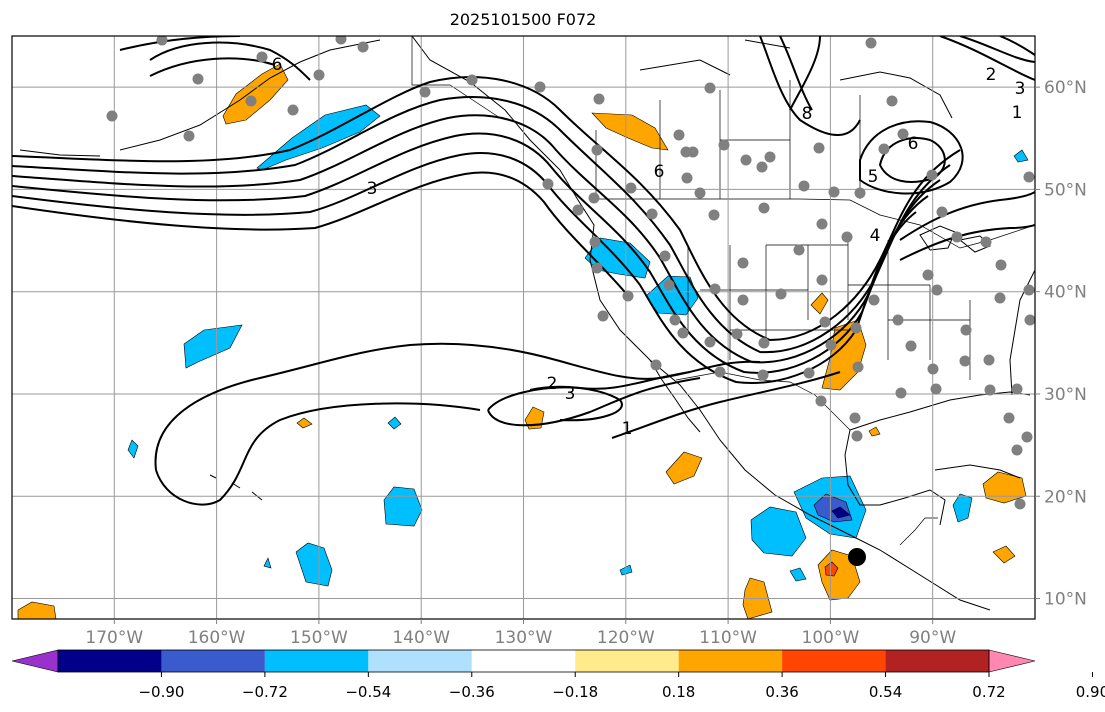 This screenshot has width=1105, height=712. Describe the element at coordinates (523, 19) in the screenshot. I see `map-title: 2025101500 F072` at that location.